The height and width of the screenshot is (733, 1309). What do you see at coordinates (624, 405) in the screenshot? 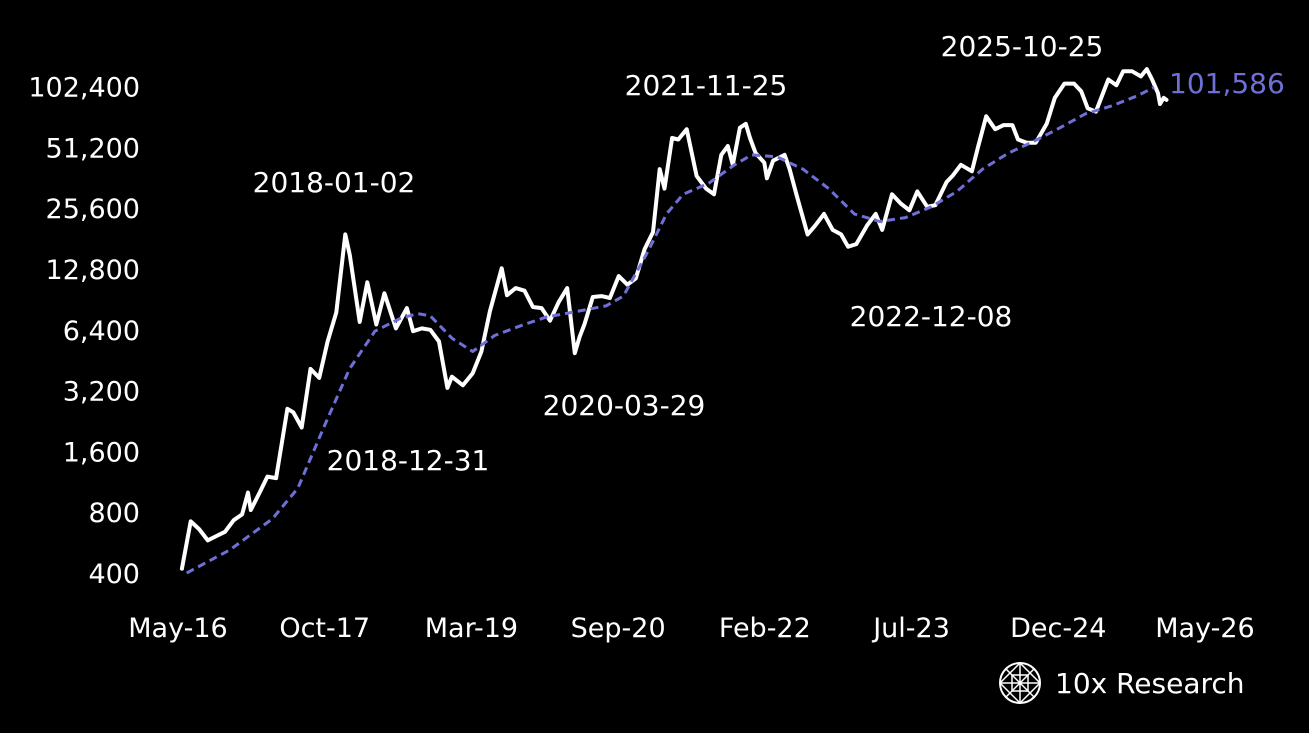
I see `annotation-label: 2020-03-29` at bounding box center [624, 405].